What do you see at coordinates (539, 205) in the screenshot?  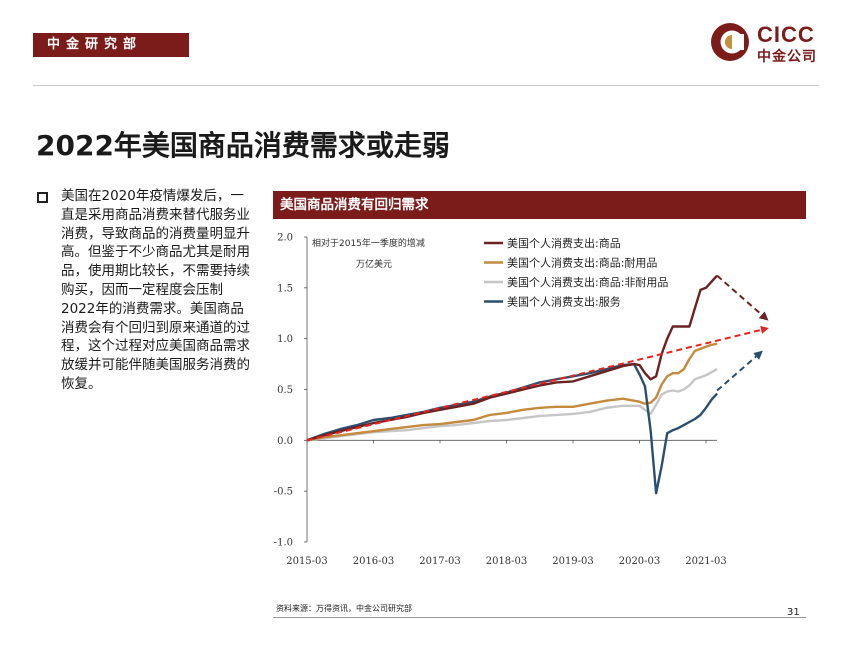 I see `chart-header: 美国商品消费有回归需求` at bounding box center [539, 205].